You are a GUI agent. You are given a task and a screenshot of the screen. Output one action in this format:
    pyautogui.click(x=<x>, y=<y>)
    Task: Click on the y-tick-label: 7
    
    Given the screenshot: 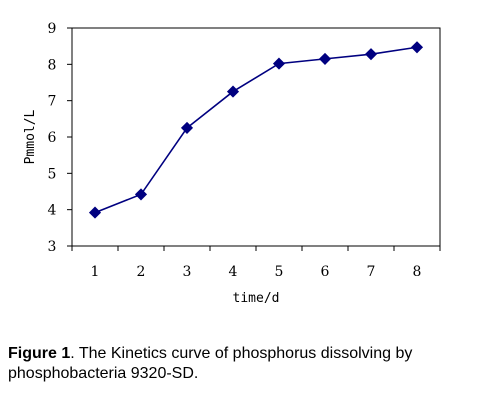 What is the action you would take?
    pyautogui.click(x=52, y=102)
    